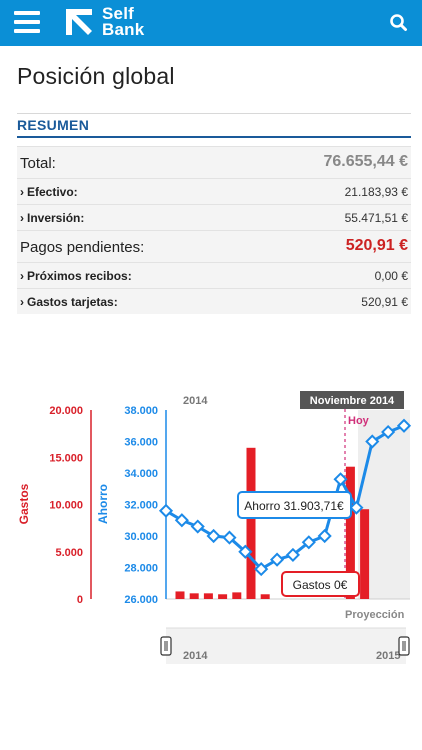 The width and height of the screenshot is (422, 750). I want to click on navigator-left-handle, so click(166, 646).